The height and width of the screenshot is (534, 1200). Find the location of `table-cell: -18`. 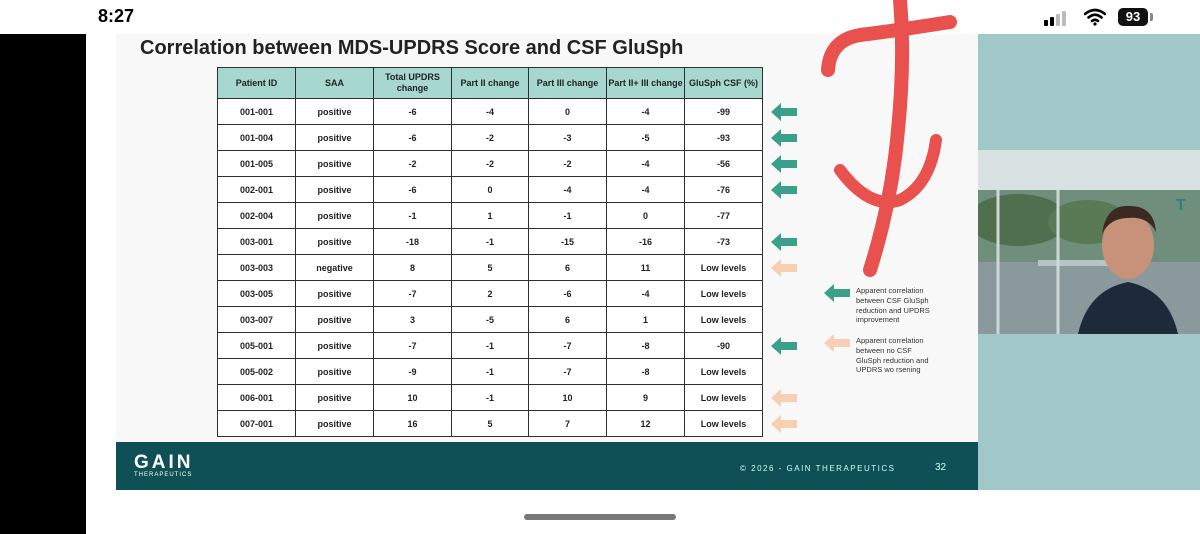

table-cell: -18 is located at coordinates (412, 241).